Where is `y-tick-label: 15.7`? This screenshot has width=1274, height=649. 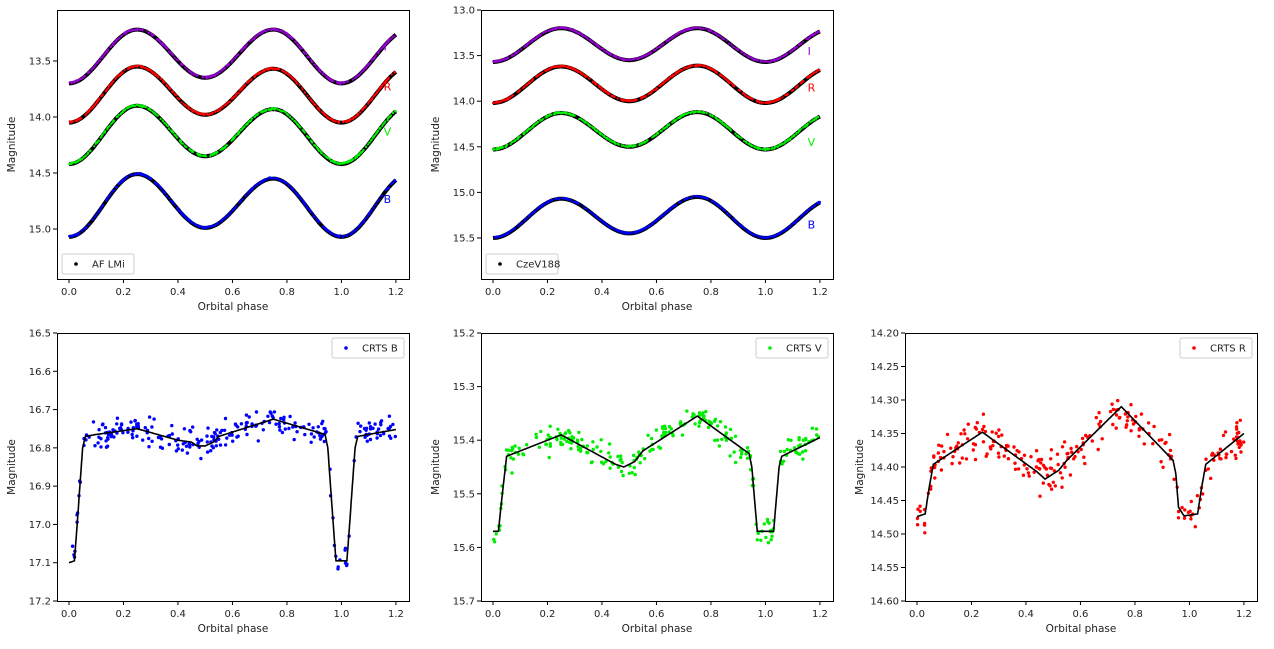 y-tick-label: 15.7 is located at coordinates (464, 602).